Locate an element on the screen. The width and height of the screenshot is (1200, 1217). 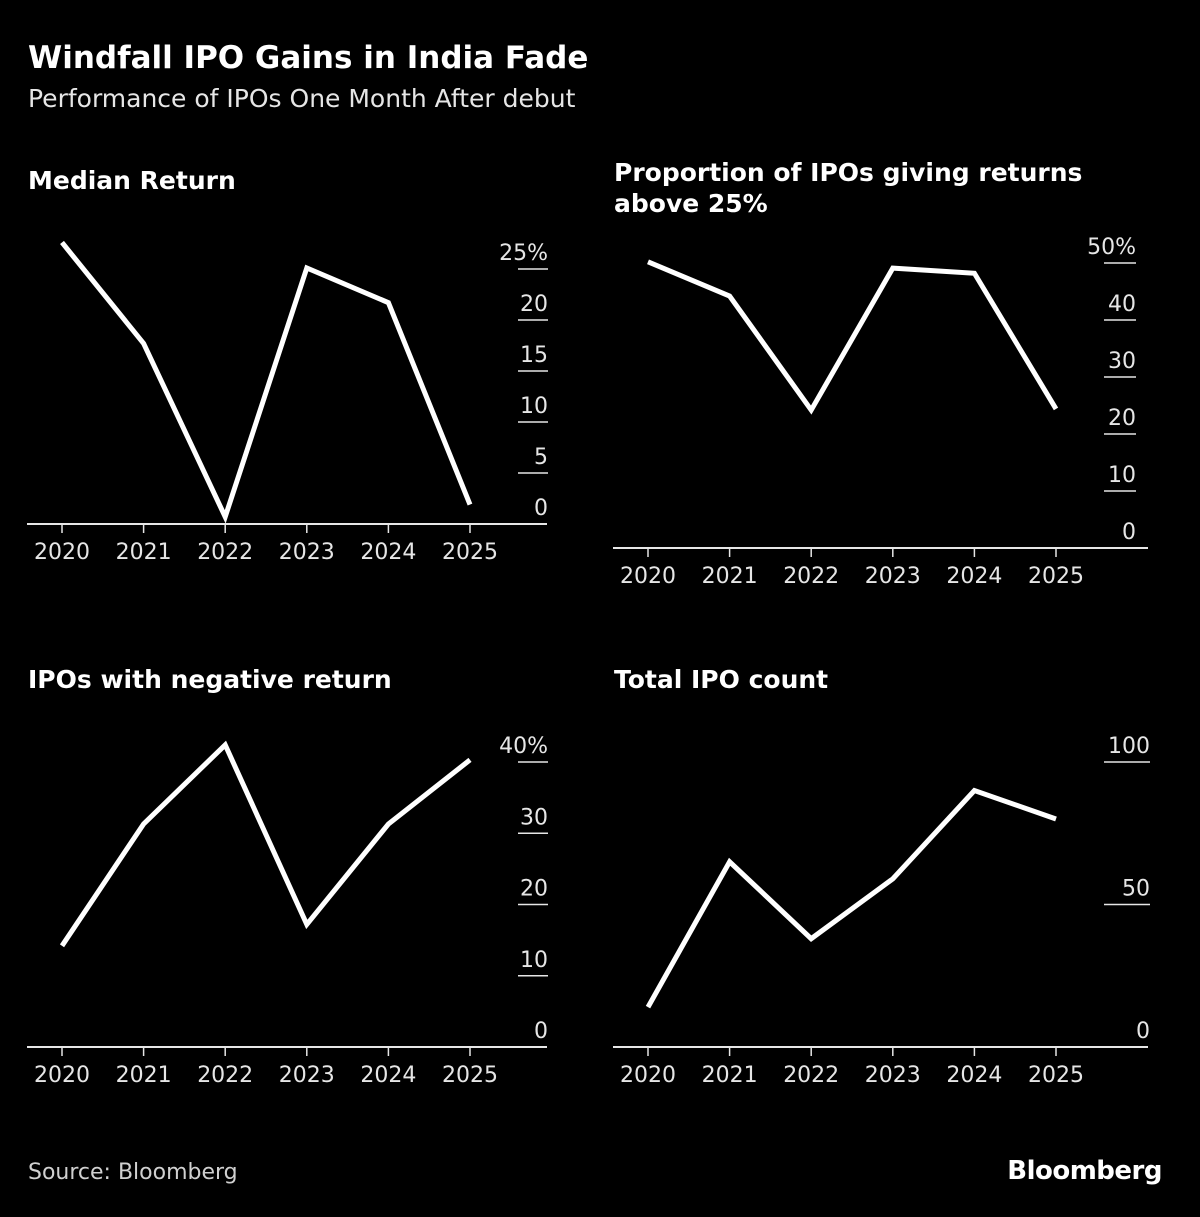
y-tick-label: 25% is located at coordinates (523, 253).